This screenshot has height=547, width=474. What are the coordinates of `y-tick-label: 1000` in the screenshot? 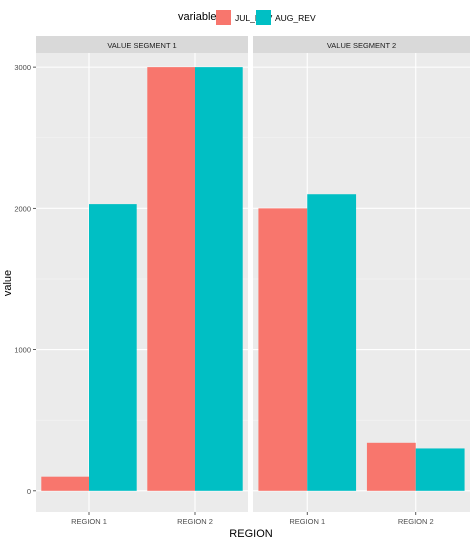 It's located at (22, 350).